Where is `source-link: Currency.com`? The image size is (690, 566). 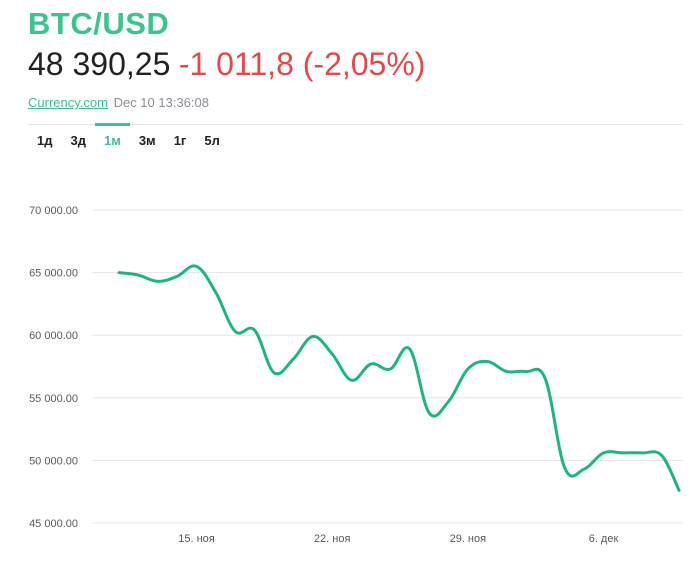
source-link: Currency.com is located at coordinates (68, 102).